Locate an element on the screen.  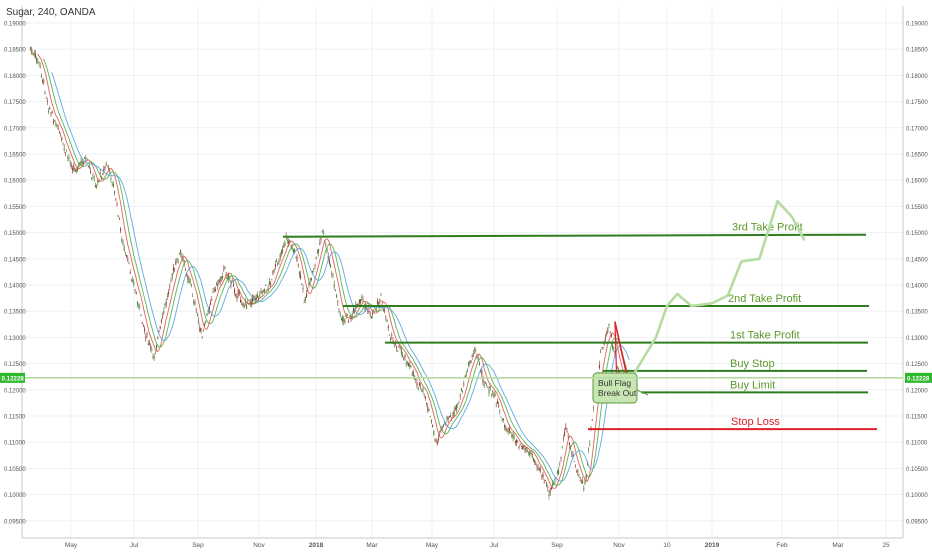
y-tick-label-left: 0.13000 is located at coordinates (15, 339).